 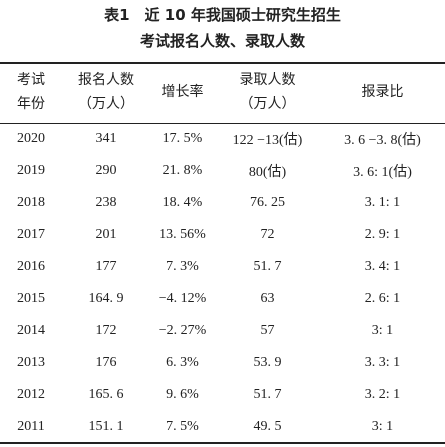 What do you see at coordinates (267, 93) in the screenshot?
I see `header-cell: 录取人数 （万人）` at bounding box center [267, 93].